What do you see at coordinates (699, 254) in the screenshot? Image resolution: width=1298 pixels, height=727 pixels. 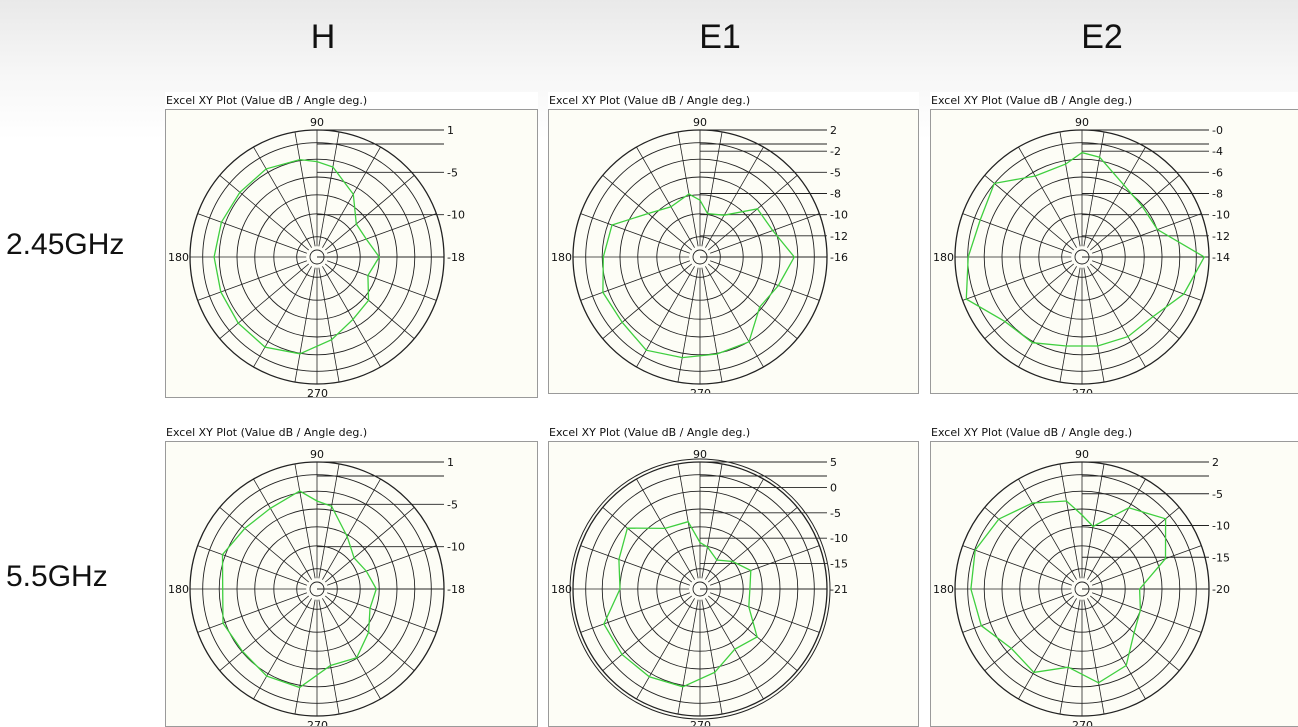 I see `polar-chart-svg: 2 -2 -5 -8 -10 -12 -16 90 180 270` at bounding box center [699, 254].